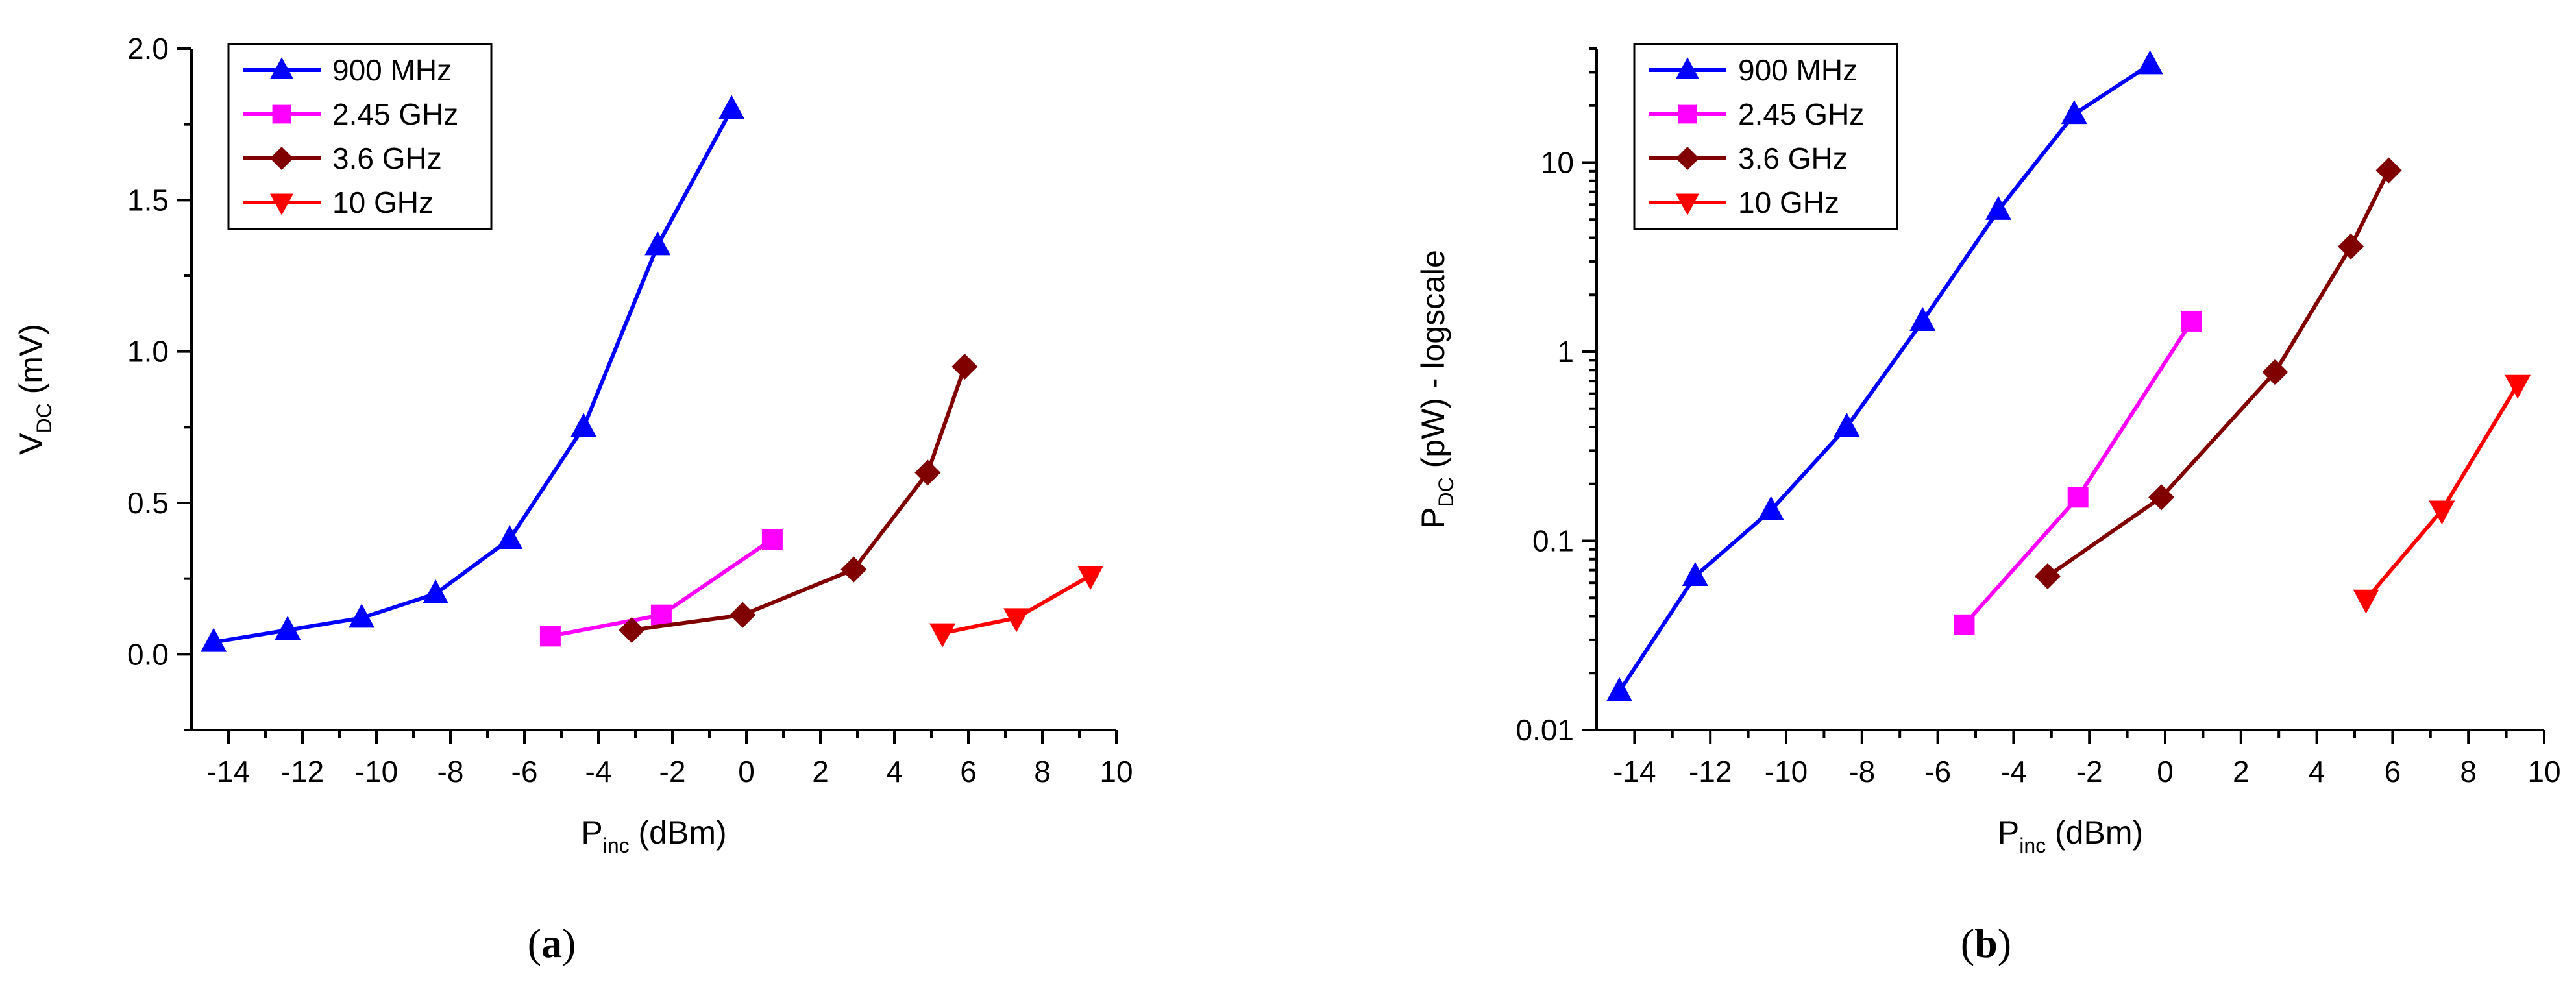 The image size is (2576, 998). I want to click on panel-label: (b), so click(1986, 943).